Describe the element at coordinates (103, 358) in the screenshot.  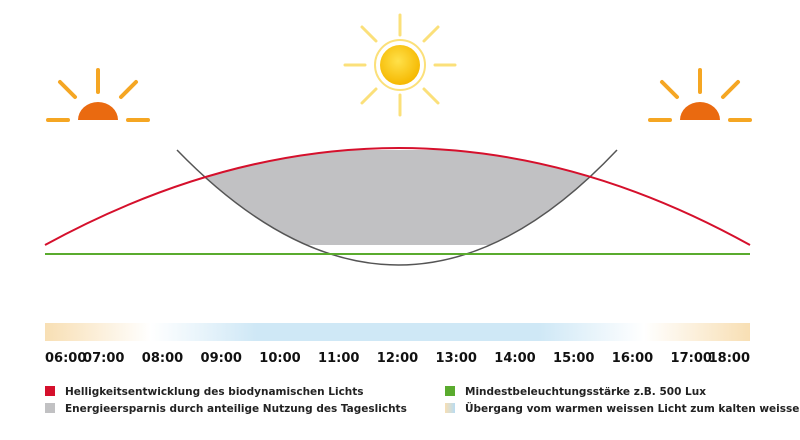
I see `time-label: 07:00` at that location.